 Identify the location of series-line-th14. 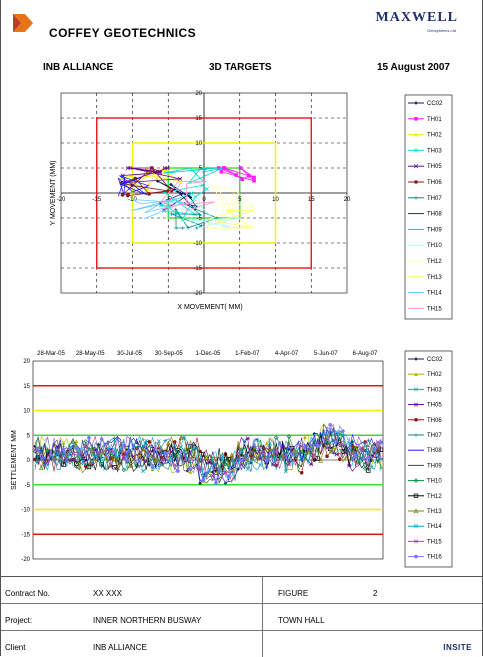
(208, 454).